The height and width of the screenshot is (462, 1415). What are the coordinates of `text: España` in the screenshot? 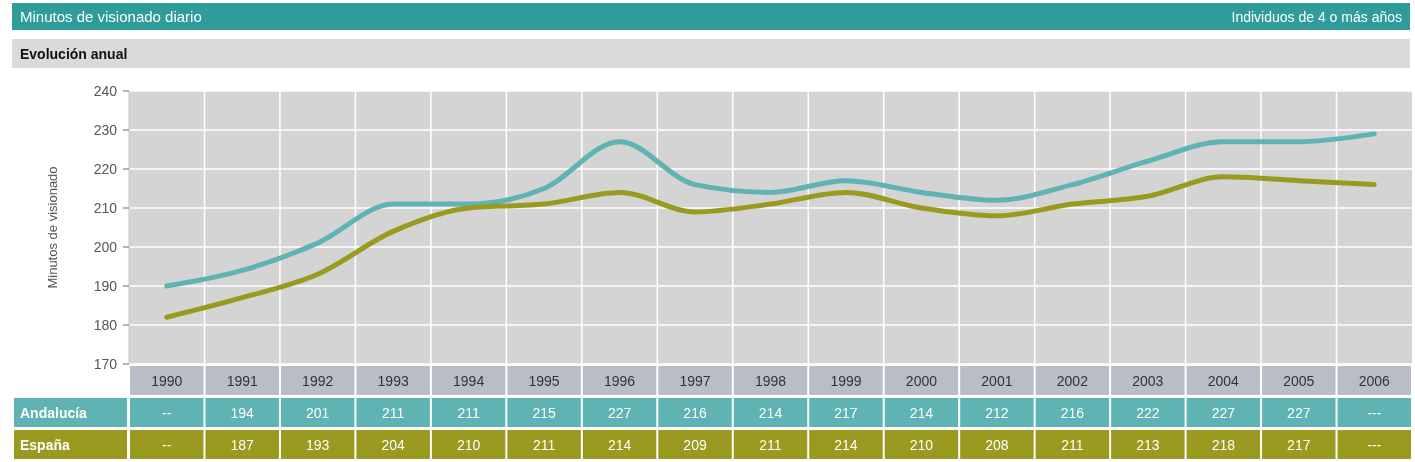 It's located at (45, 444).